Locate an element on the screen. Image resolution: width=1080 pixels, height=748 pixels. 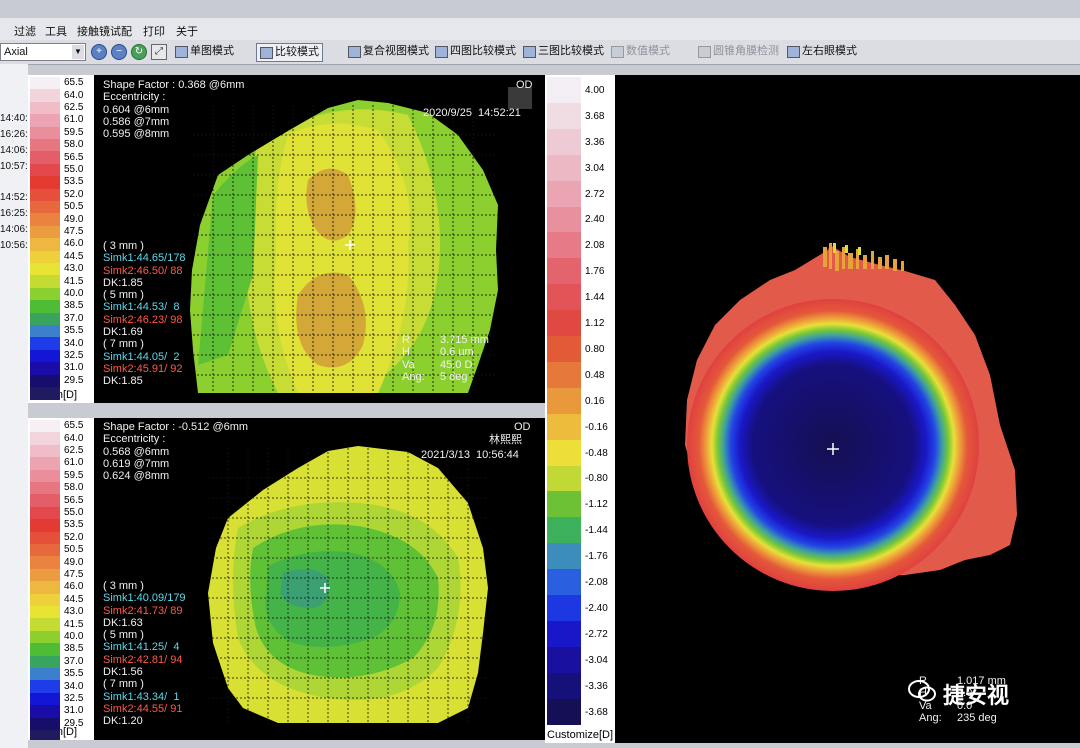
scale-label: -3.04 is located at coordinates (596, 660).